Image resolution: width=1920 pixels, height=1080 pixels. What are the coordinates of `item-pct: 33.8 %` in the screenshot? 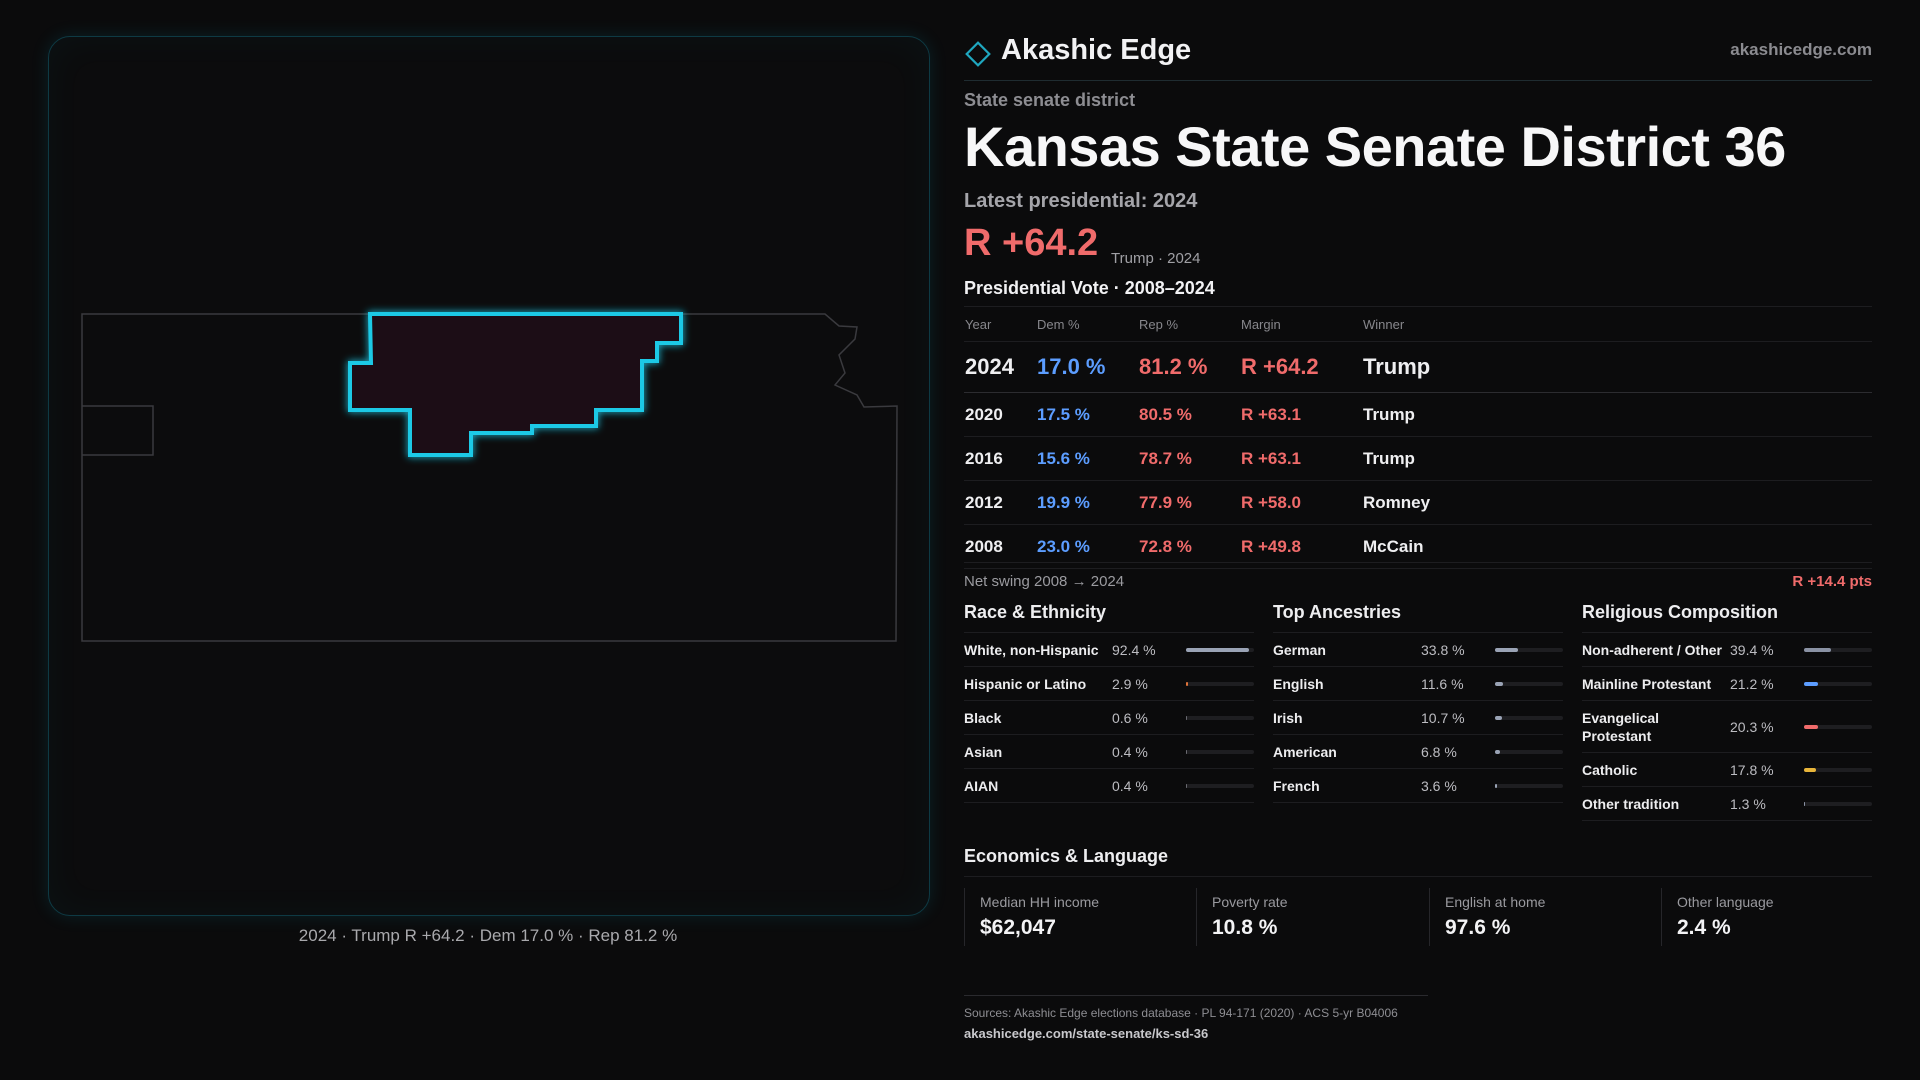 It's located at (1443, 649).